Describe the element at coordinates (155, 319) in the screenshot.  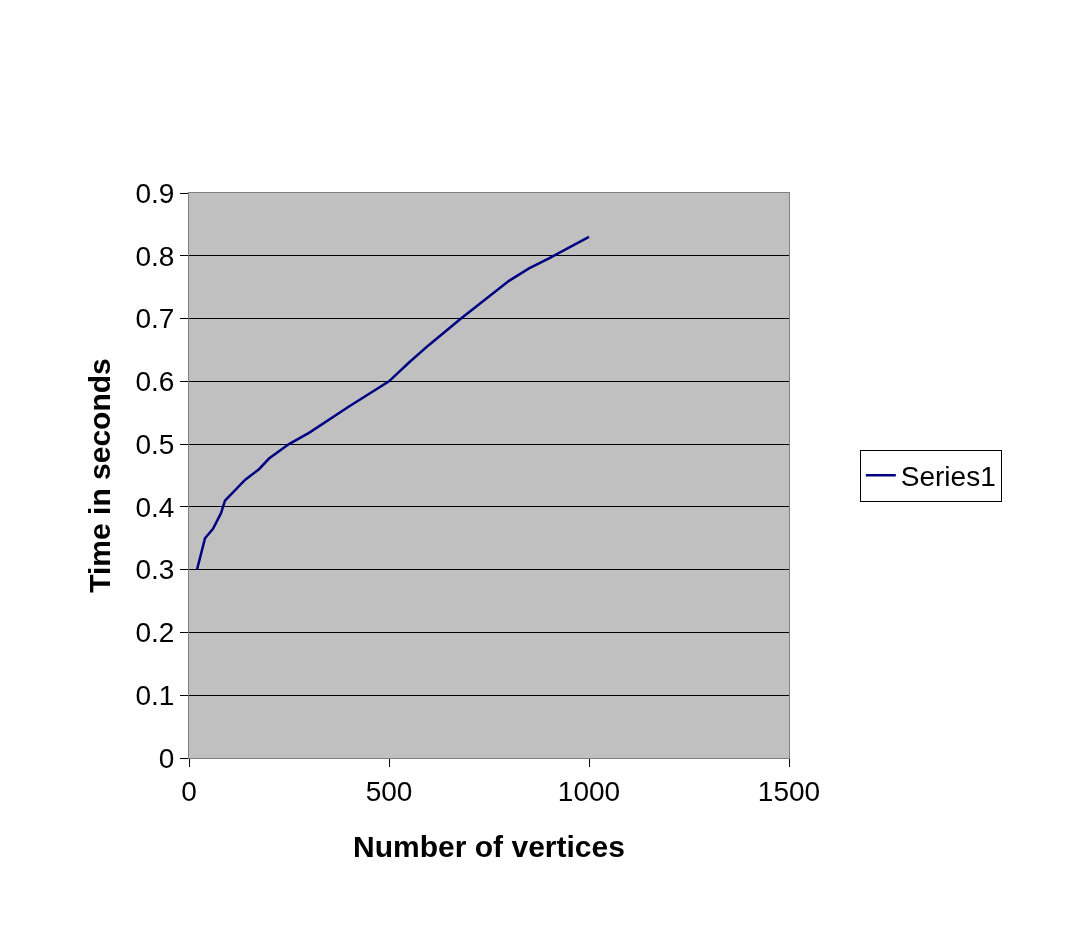
I see `y-tick-label: 0.7` at that location.